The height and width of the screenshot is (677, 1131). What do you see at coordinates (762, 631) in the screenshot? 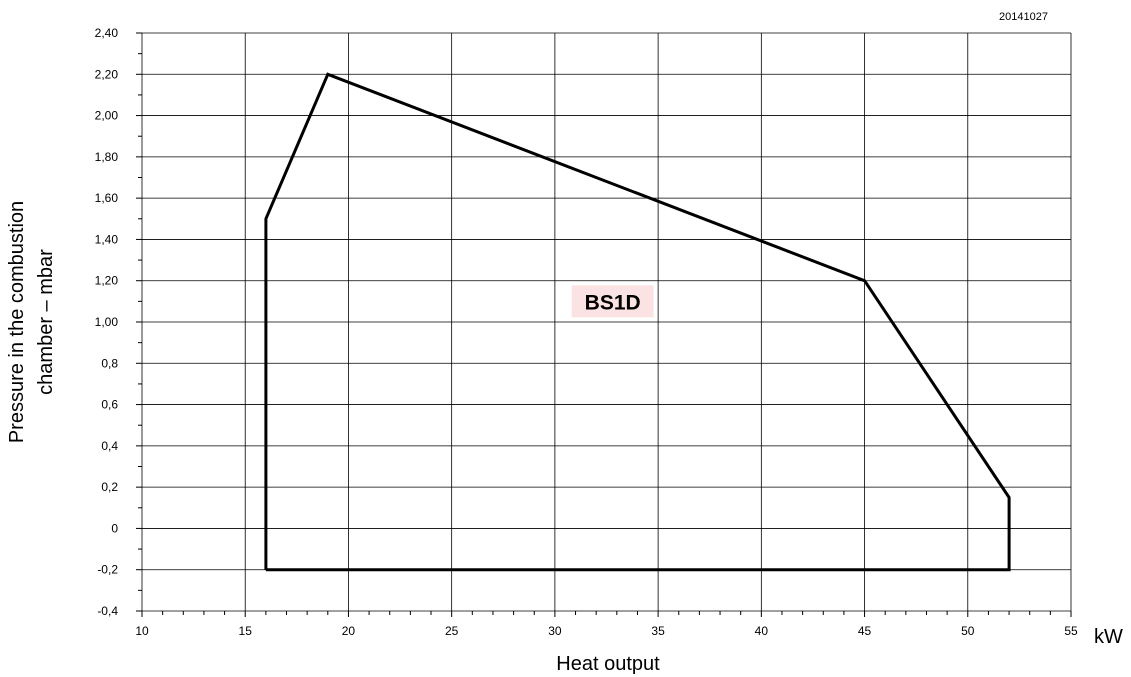
I see `x-tick-label: 40` at bounding box center [762, 631].